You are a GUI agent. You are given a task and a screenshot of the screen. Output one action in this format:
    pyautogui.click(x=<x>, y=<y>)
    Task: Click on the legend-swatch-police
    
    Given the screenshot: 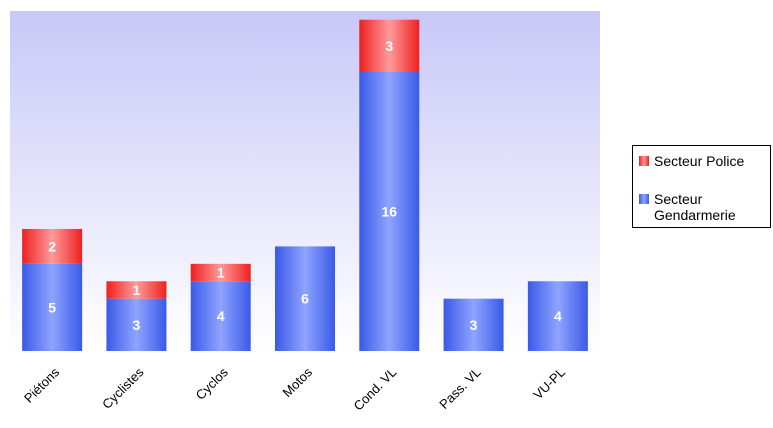 What is the action you would take?
    pyautogui.click(x=644, y=161)
    